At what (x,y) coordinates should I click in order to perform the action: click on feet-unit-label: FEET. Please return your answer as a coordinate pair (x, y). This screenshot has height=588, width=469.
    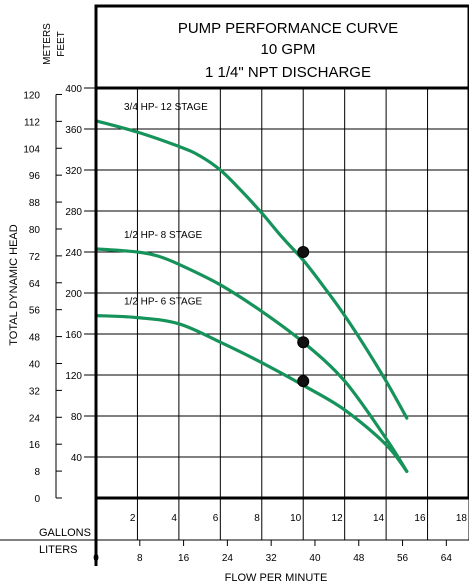
    Looking at the image, I should click on (61, 44).